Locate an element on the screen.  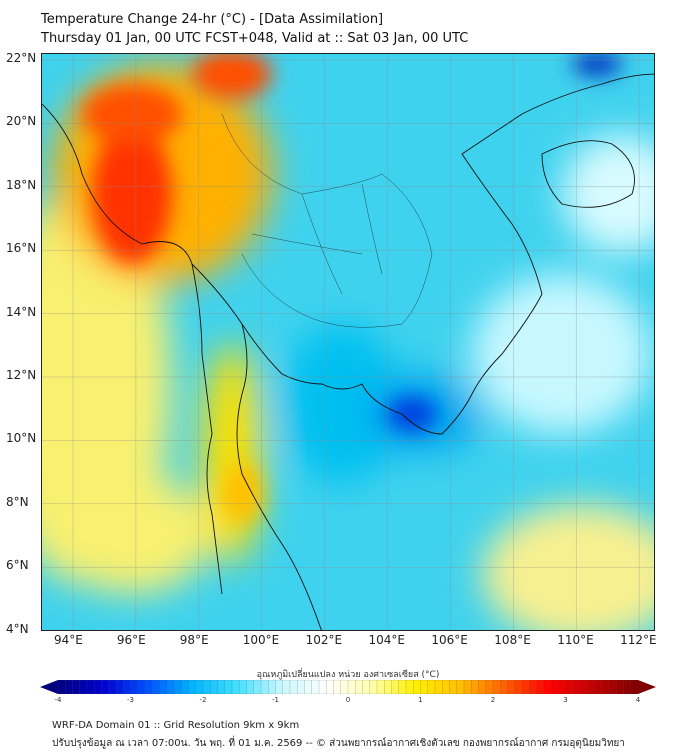
colorbar-extend-arrow is located at coordinates (647, 687).